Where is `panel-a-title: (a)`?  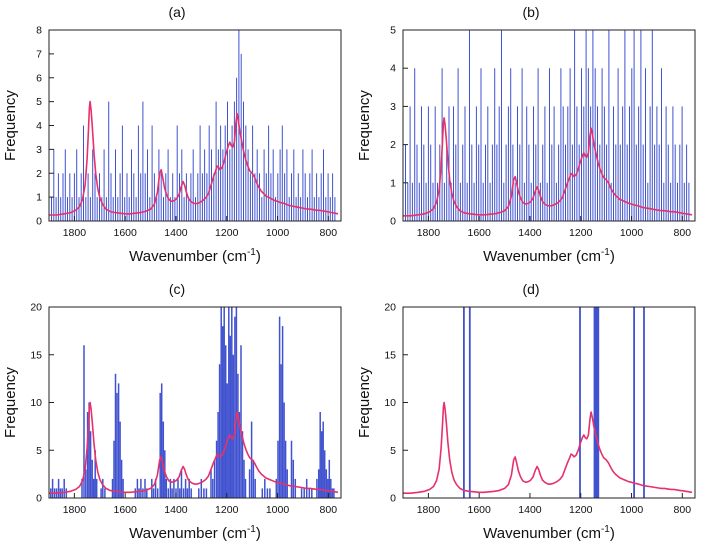 panel-a-title: (a) is located at coordinates (177, 12).